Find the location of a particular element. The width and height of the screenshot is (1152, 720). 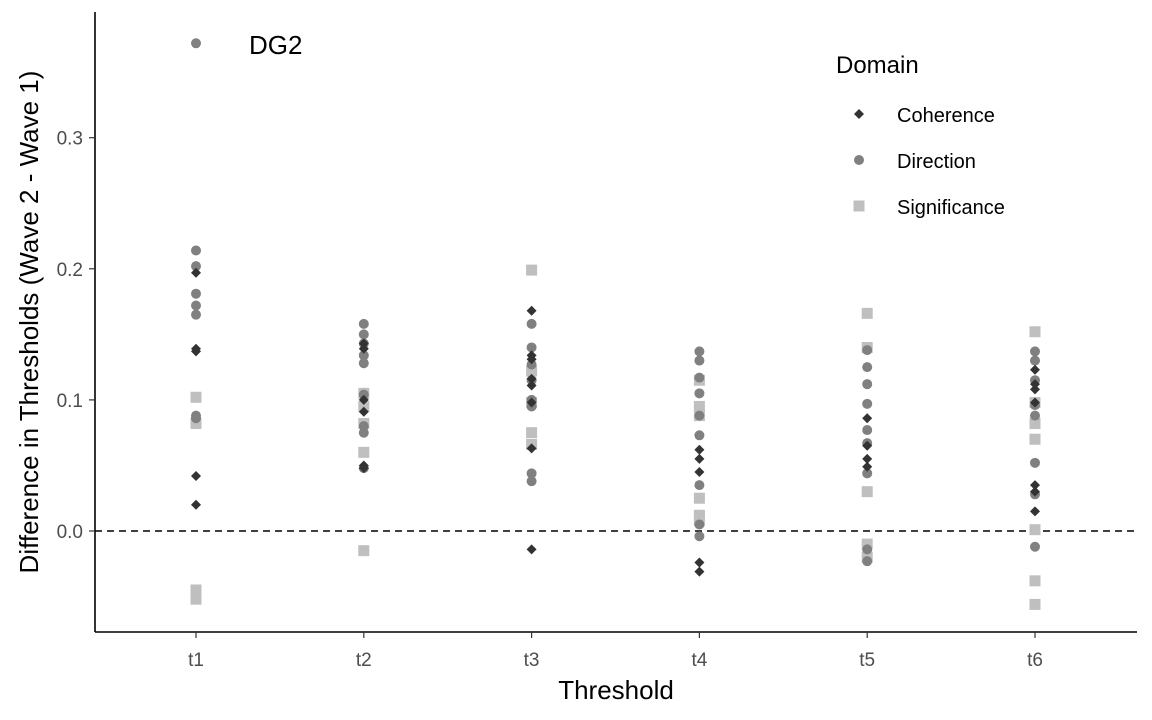

x-tick-label: t2 is located at coordinates (364, 660).